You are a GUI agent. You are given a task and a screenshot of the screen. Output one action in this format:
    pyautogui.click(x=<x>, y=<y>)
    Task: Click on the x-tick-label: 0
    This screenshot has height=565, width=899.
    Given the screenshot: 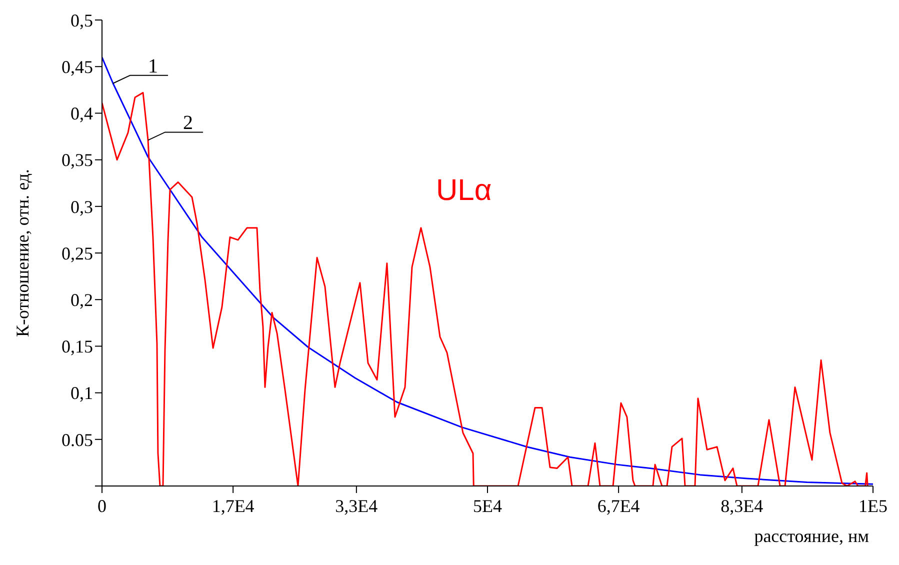 What is the action you would take?
    pyautogui.click(x=102, y=506)
    